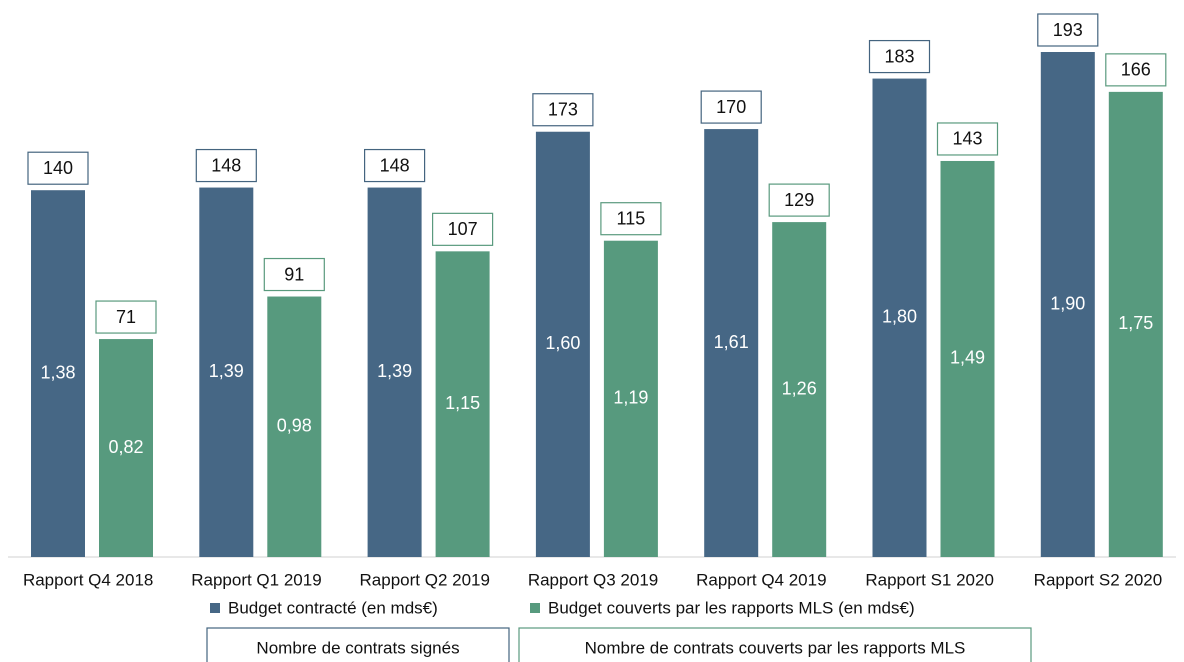  What do you see at coordinates (761, 579) in the screenshot?
I see `x-tick-label: Rapport Q4 2019` at bounding box center [761, 579].